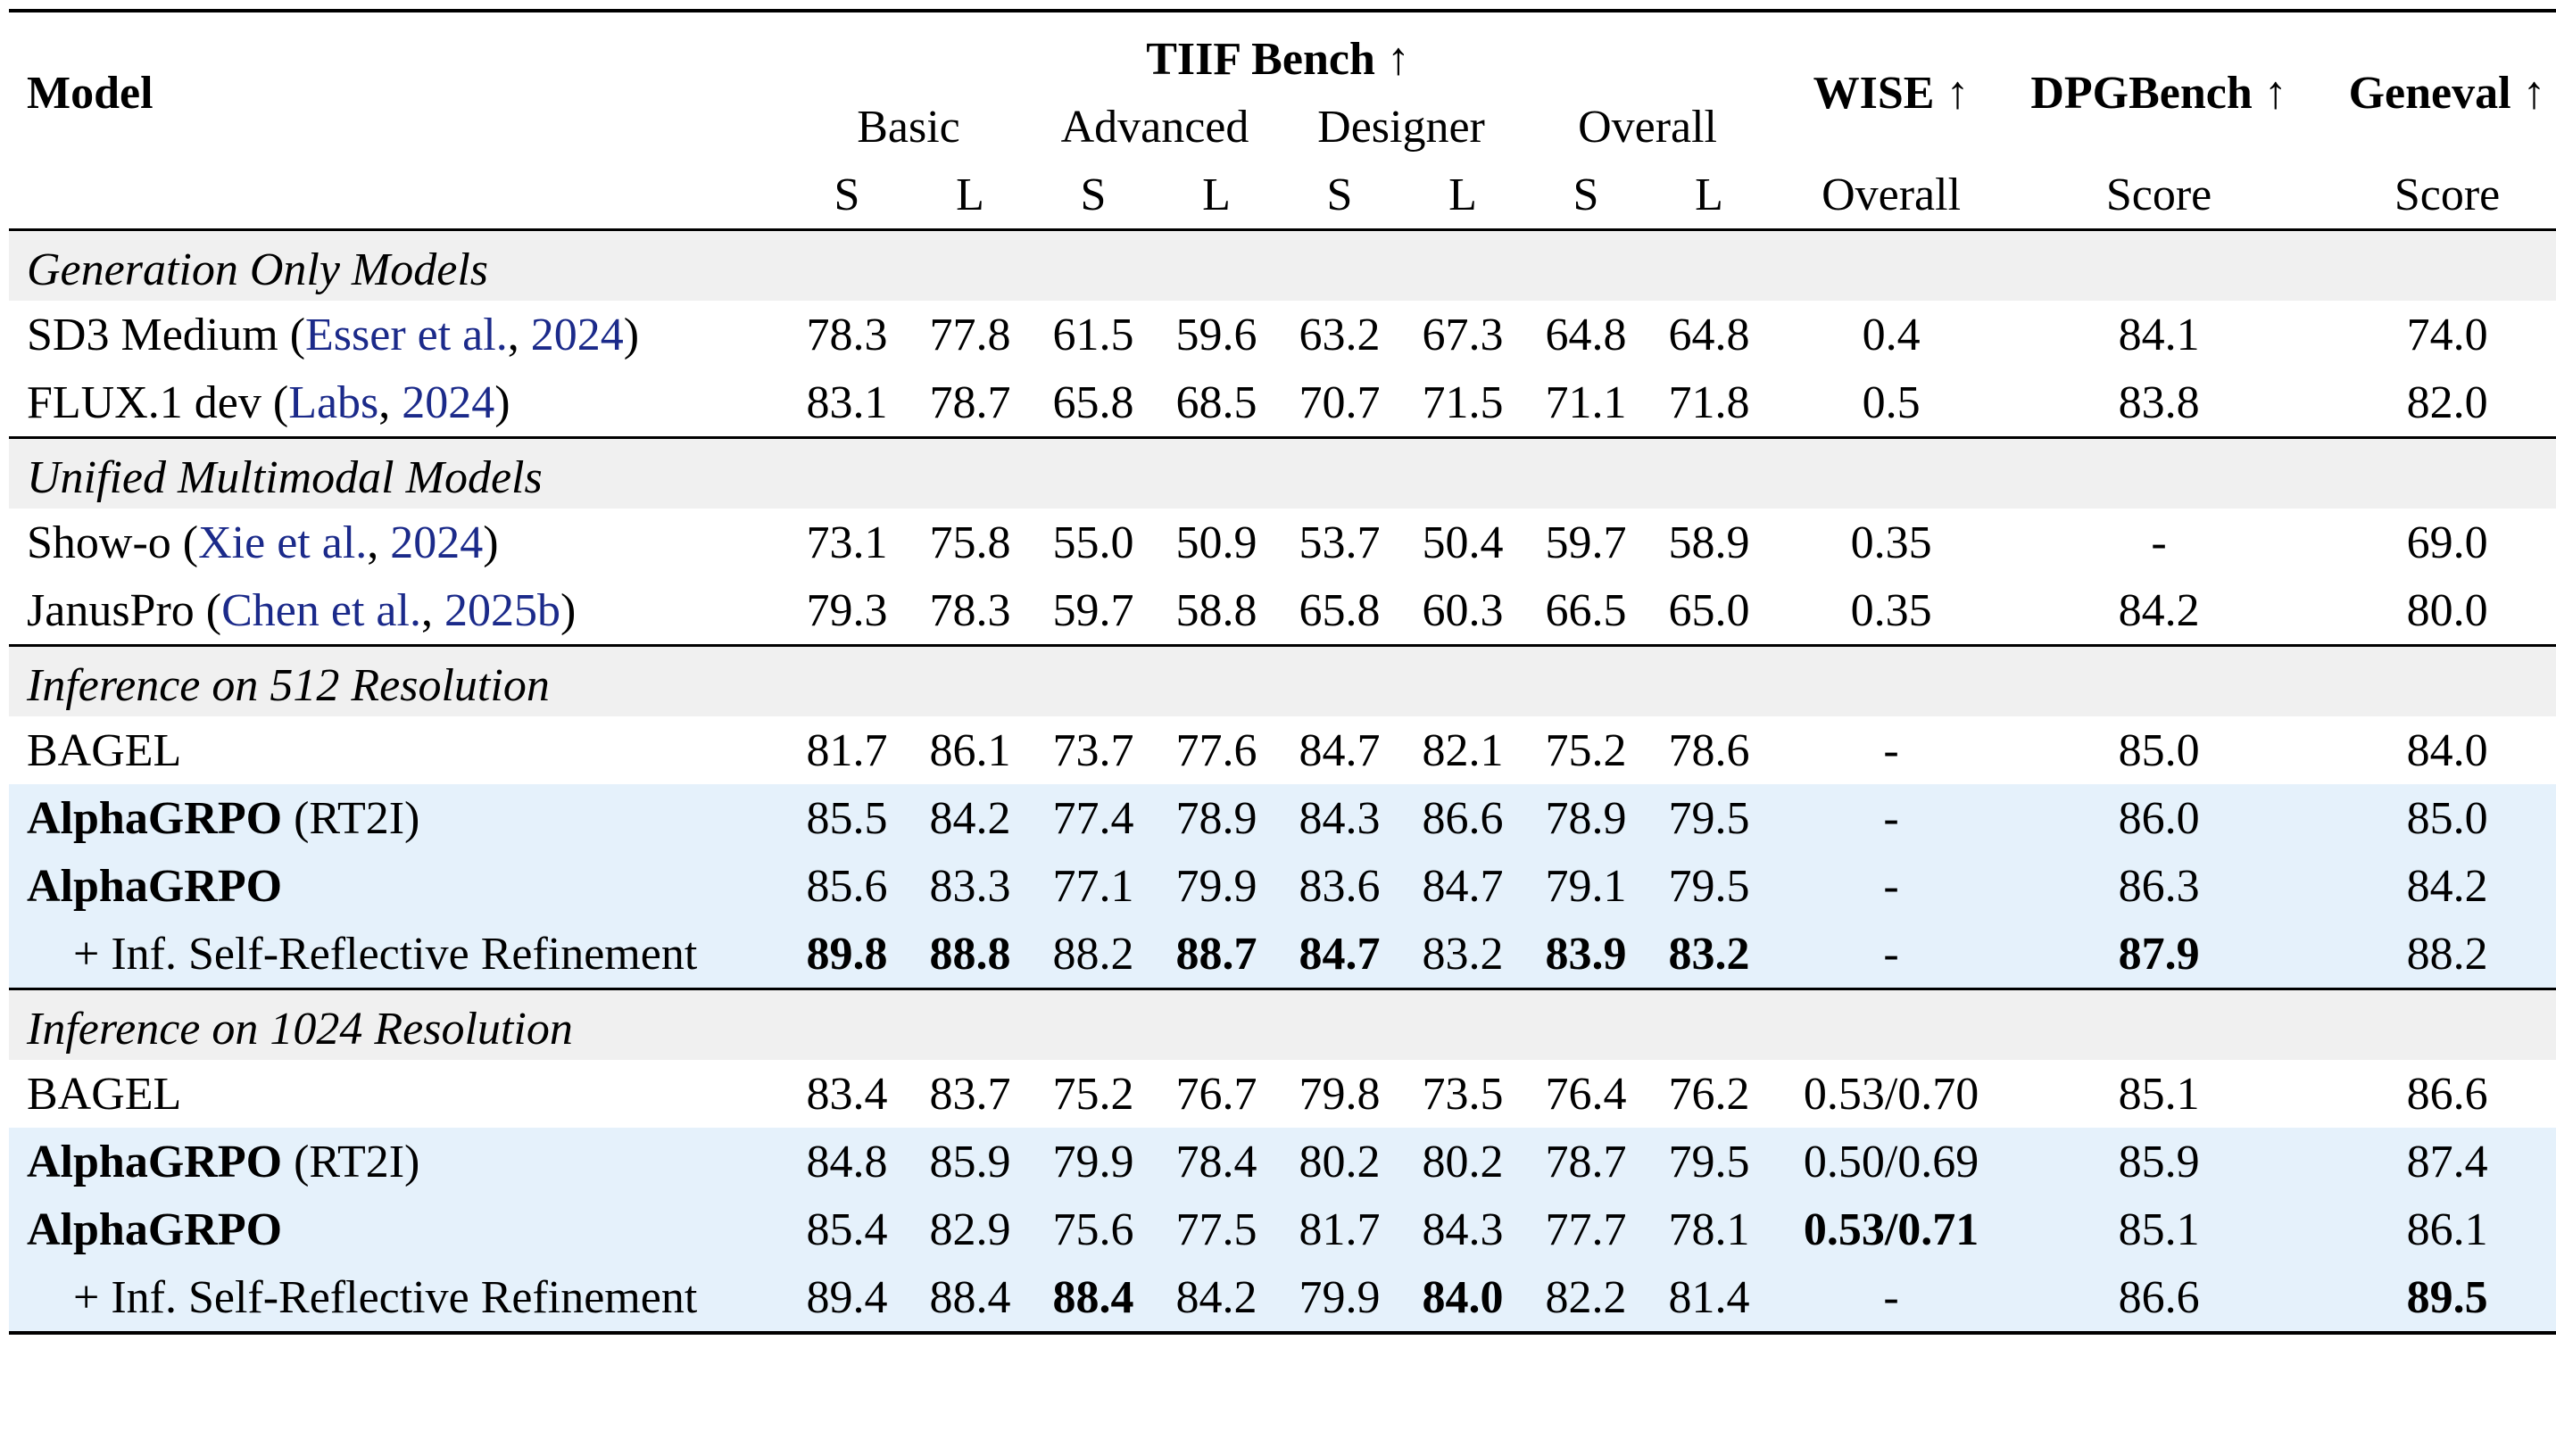  What do you see at coordinates (1093, 402) in the screenshot?
I see `advanced-s-cell: 65.8` at bounding box center [1093, 402].